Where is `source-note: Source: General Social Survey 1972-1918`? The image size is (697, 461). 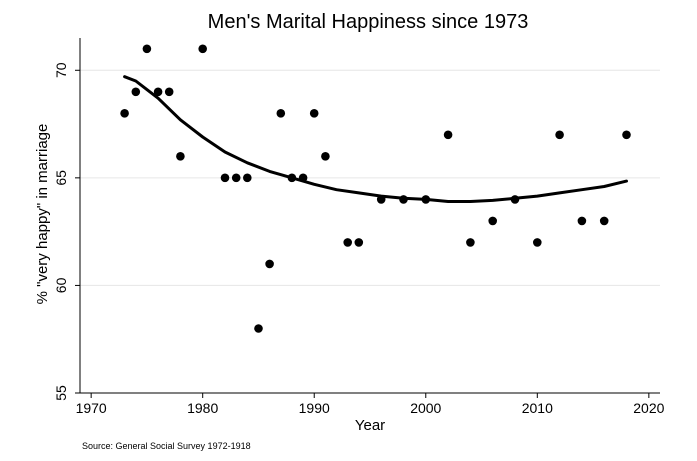
source-note: Source: General Social Survey 1972-1918 is located at coordinates (166, 446).